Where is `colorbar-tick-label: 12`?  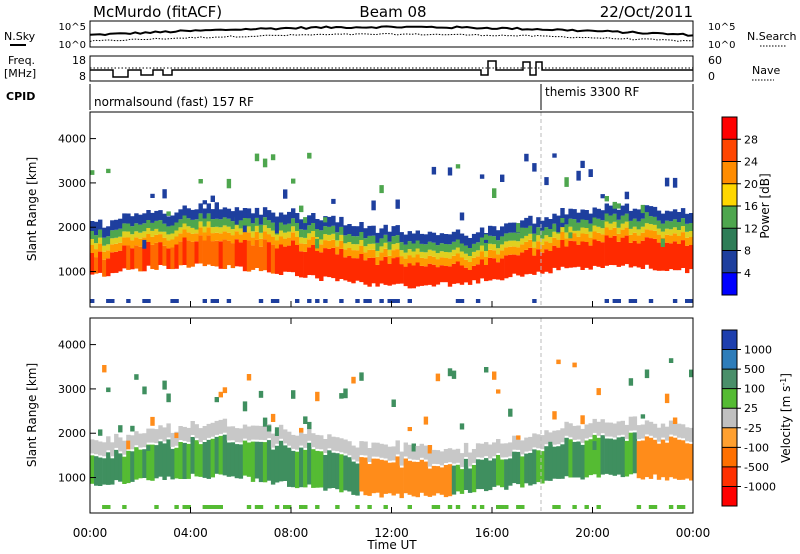
colorbar-tick-label: 12 is located at coordinates (751, 228).